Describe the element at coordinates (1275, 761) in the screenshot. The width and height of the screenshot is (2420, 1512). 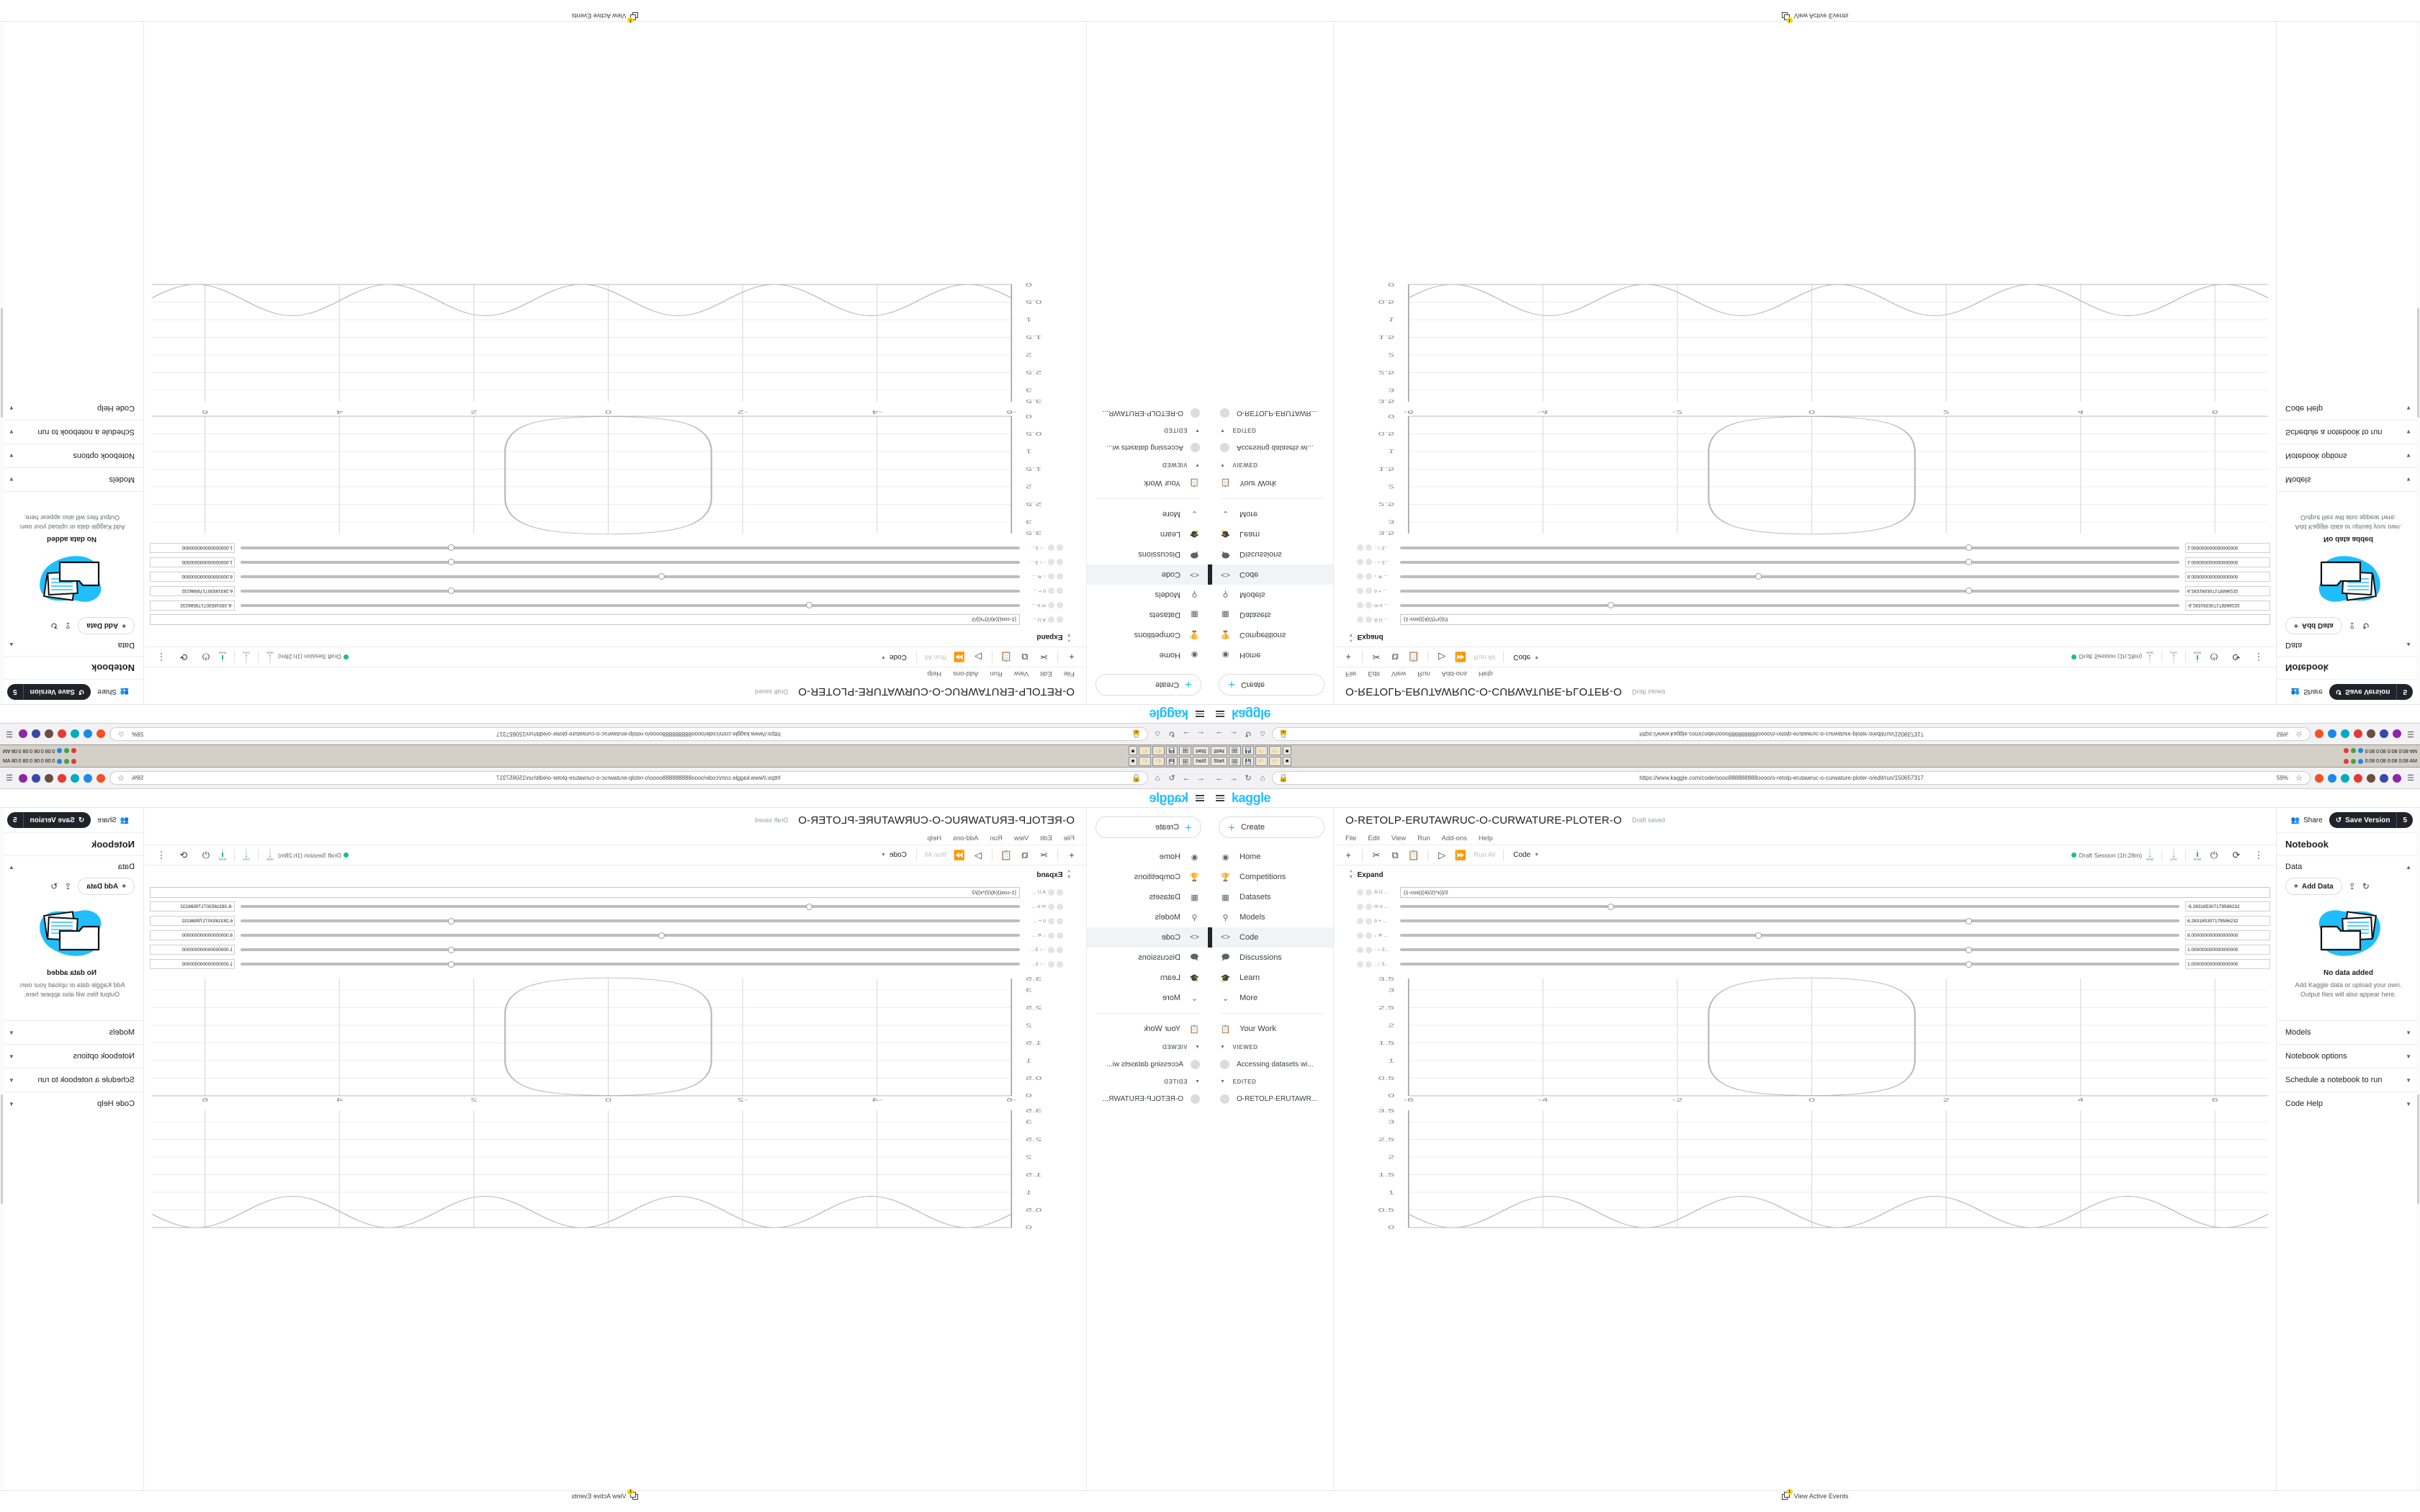
I see `taskbar-item: 🌕` at that location.